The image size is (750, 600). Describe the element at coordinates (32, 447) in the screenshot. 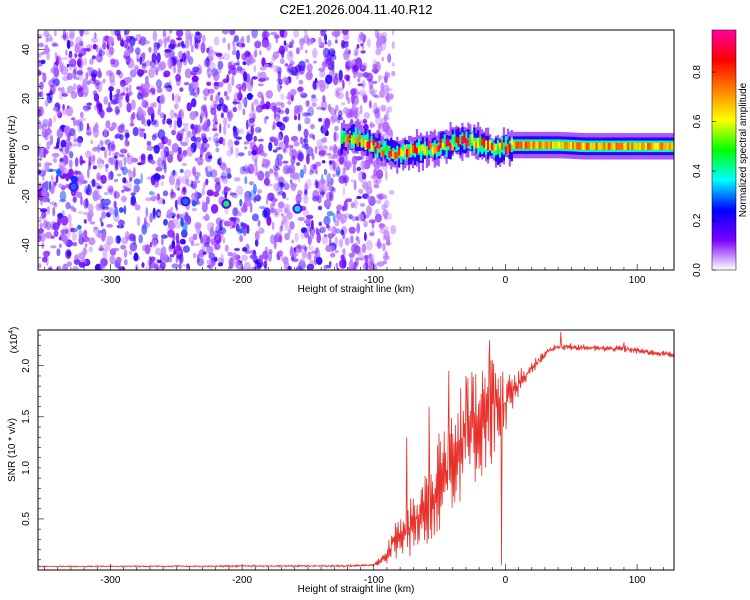

I see `snr-y-ticks: 0.5 1.0 1.5 2.0` at that location.